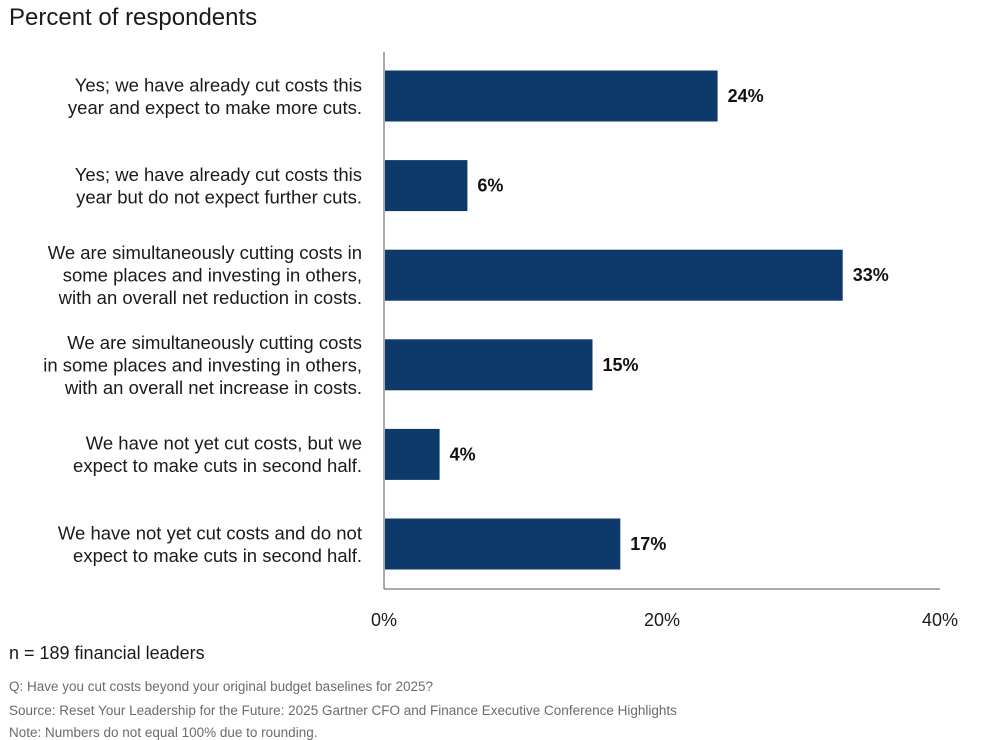 This screenshot has height=740, width=1000. I want to click on value-label-5: 4%, so click(463, 454).